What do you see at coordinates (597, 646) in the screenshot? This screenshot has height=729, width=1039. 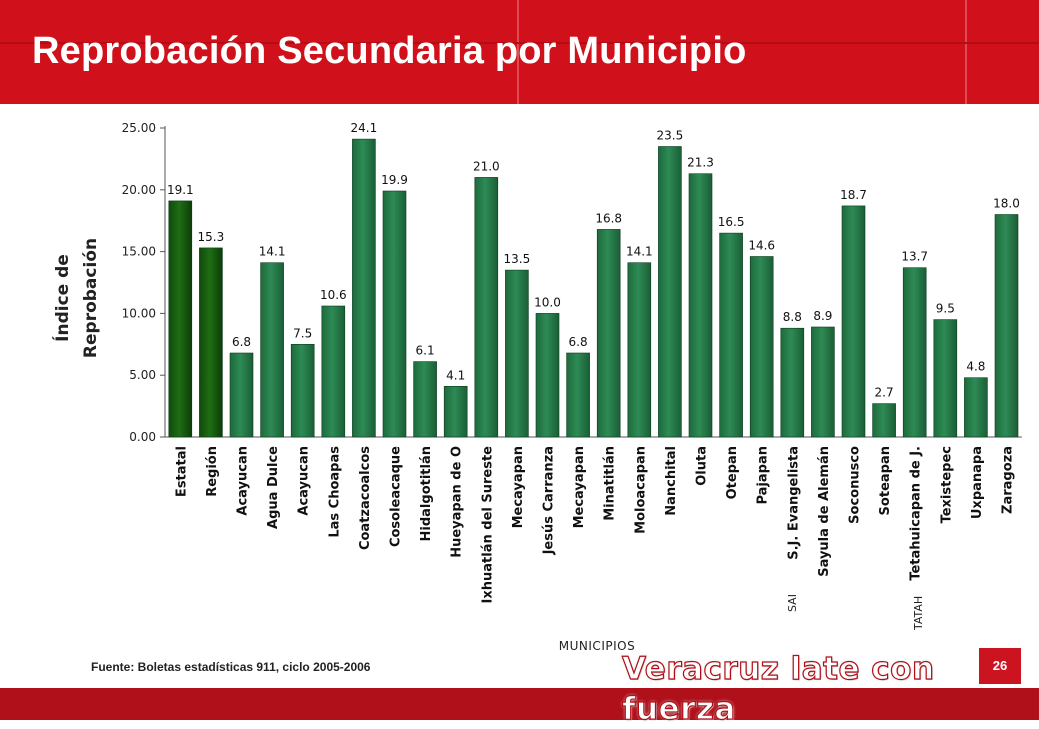 I see `x-axis-title: MUNICIPIOS` at bounding box center [597, 646].